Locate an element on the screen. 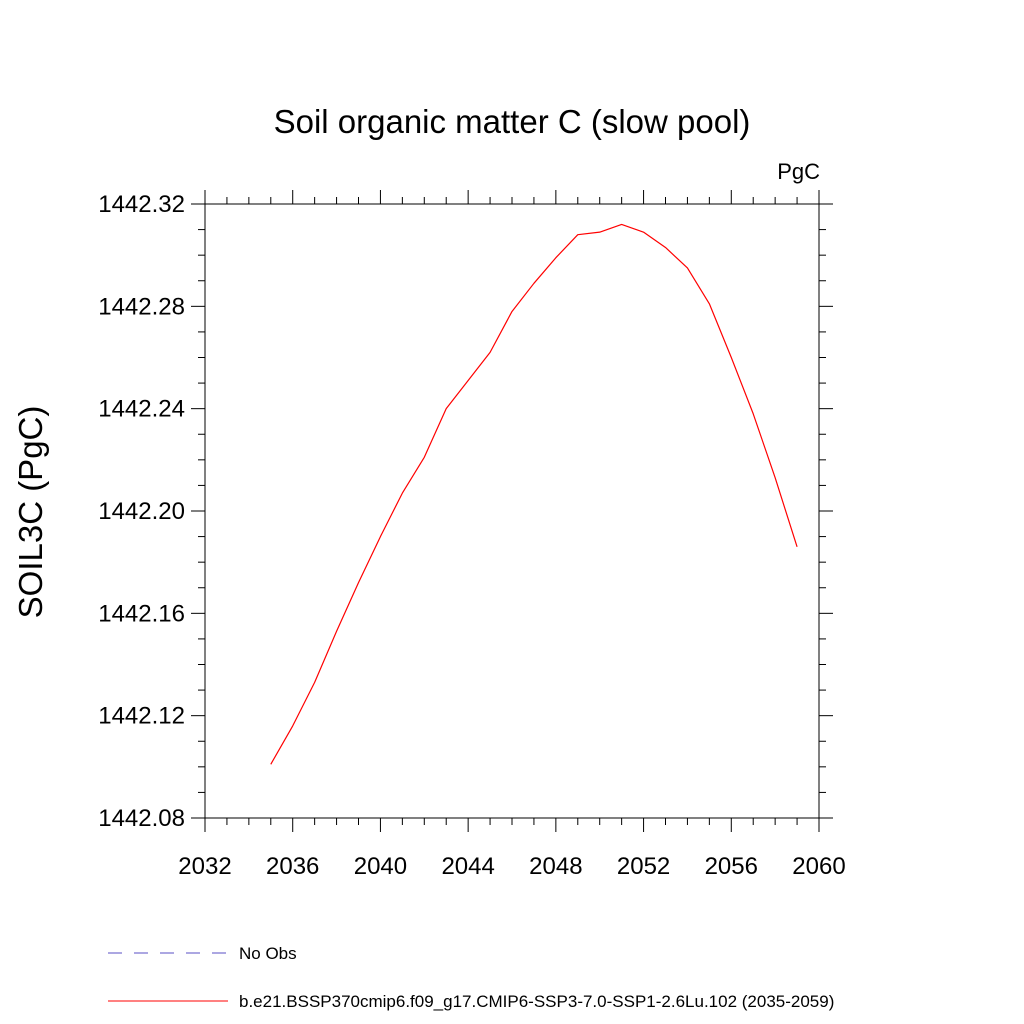 The width and height of the screenshot is (1024, 1024). y-tick-label: 1442.08 is located at coordinates (141, 818).